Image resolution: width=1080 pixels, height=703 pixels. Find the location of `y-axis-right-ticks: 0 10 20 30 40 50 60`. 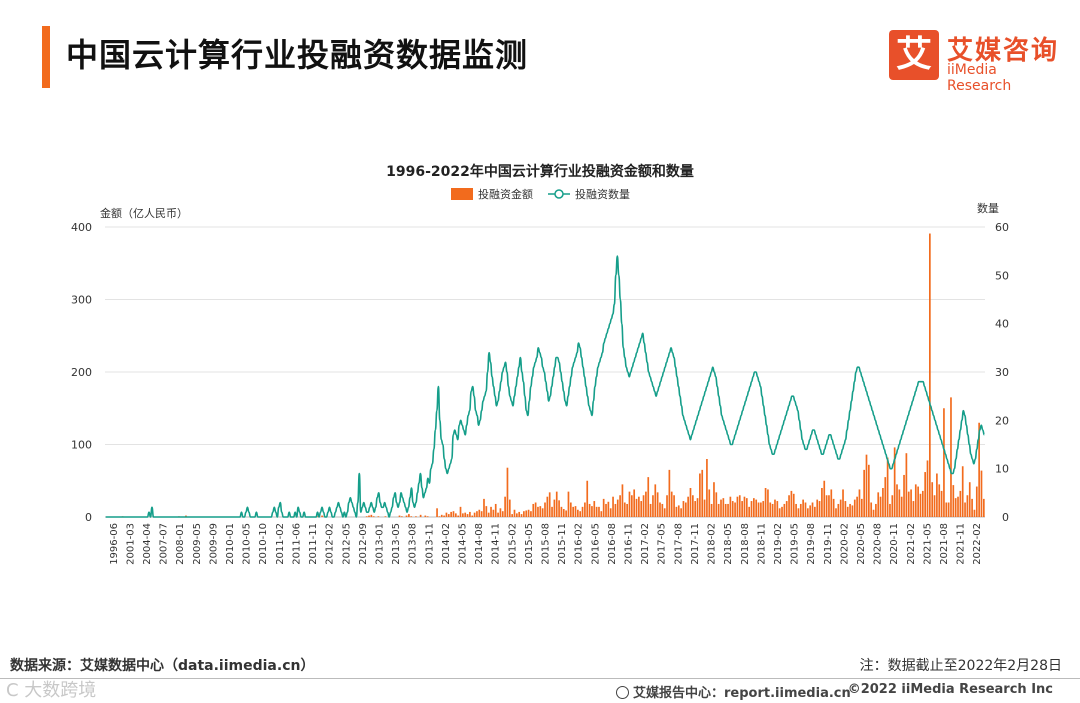

y-axis-right-ticks: 0 10 20 30 40 50 60 is located at coordinates (1002, 372).